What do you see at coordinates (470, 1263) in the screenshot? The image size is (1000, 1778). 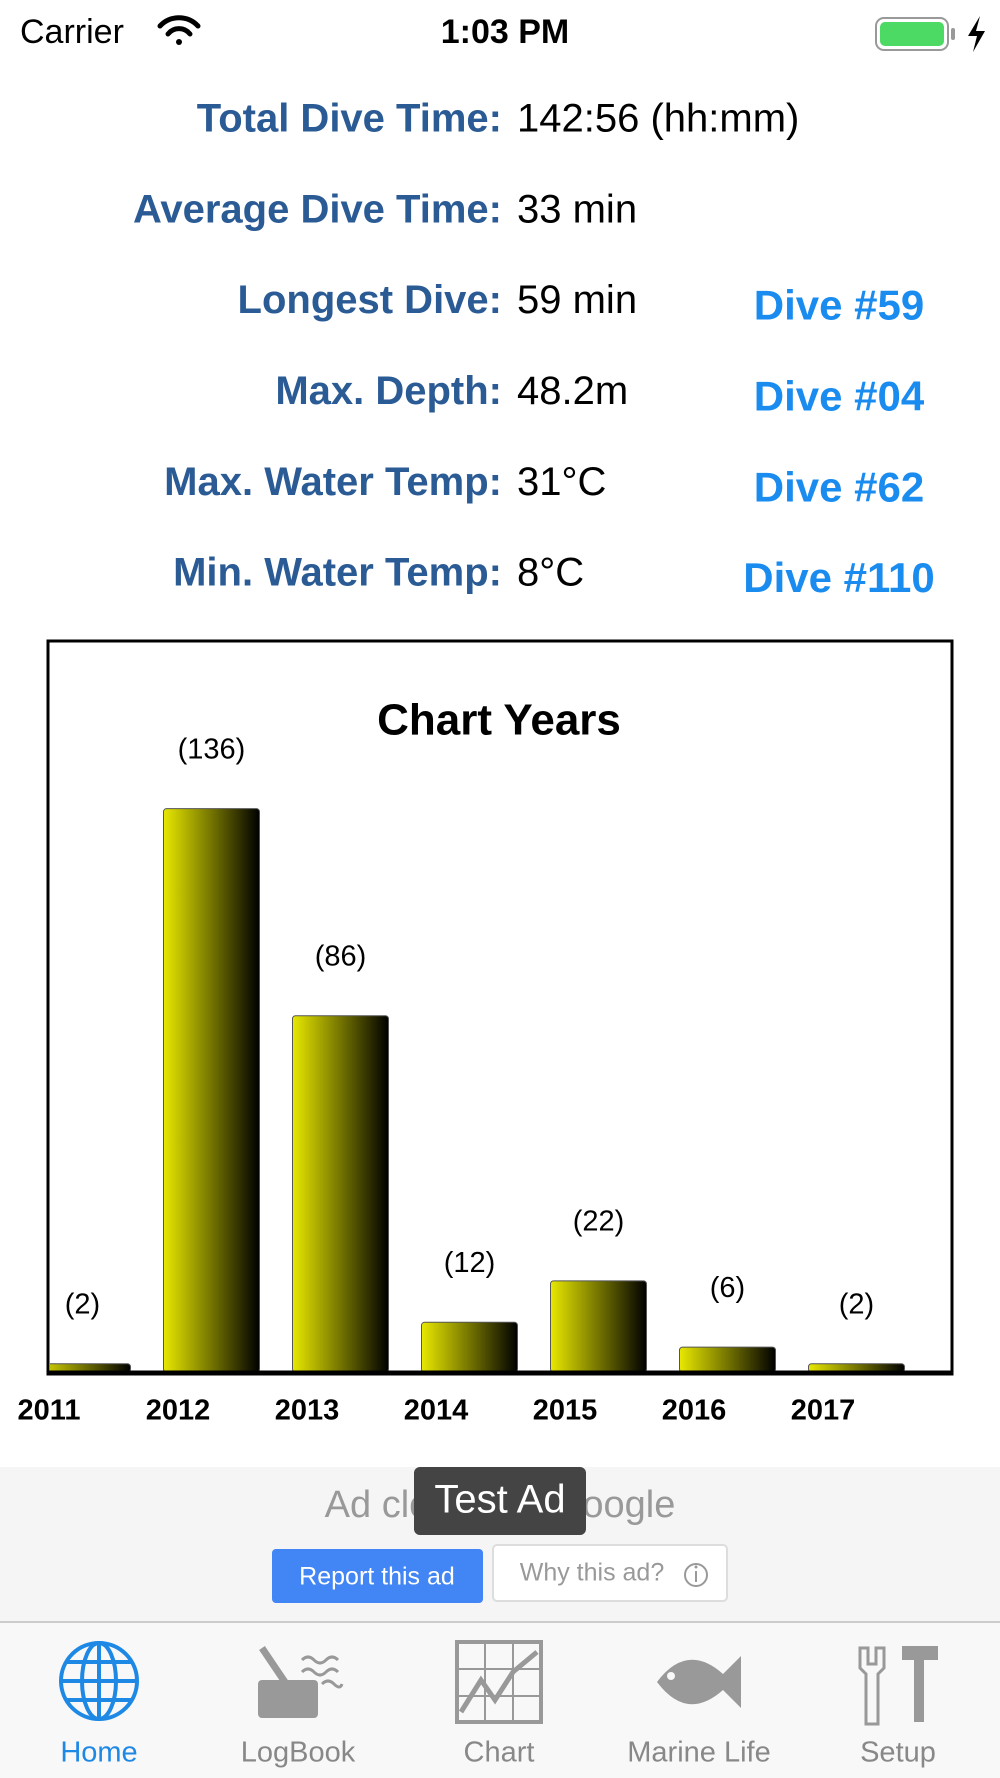 I see `value-label: (12)` at bounding box center [470, 1263].